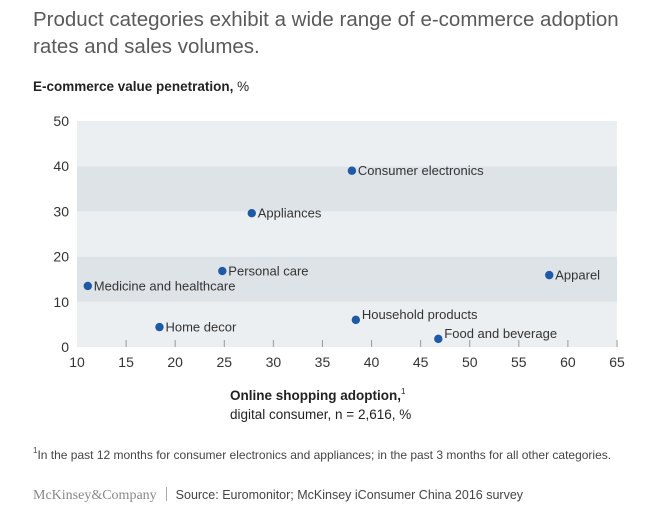 The width and height of the screenshot is (666, 522). Describe the element at coordinates (403, 391) in the screenshot. I see `x-axis-footnote-marker: 1` at that location.